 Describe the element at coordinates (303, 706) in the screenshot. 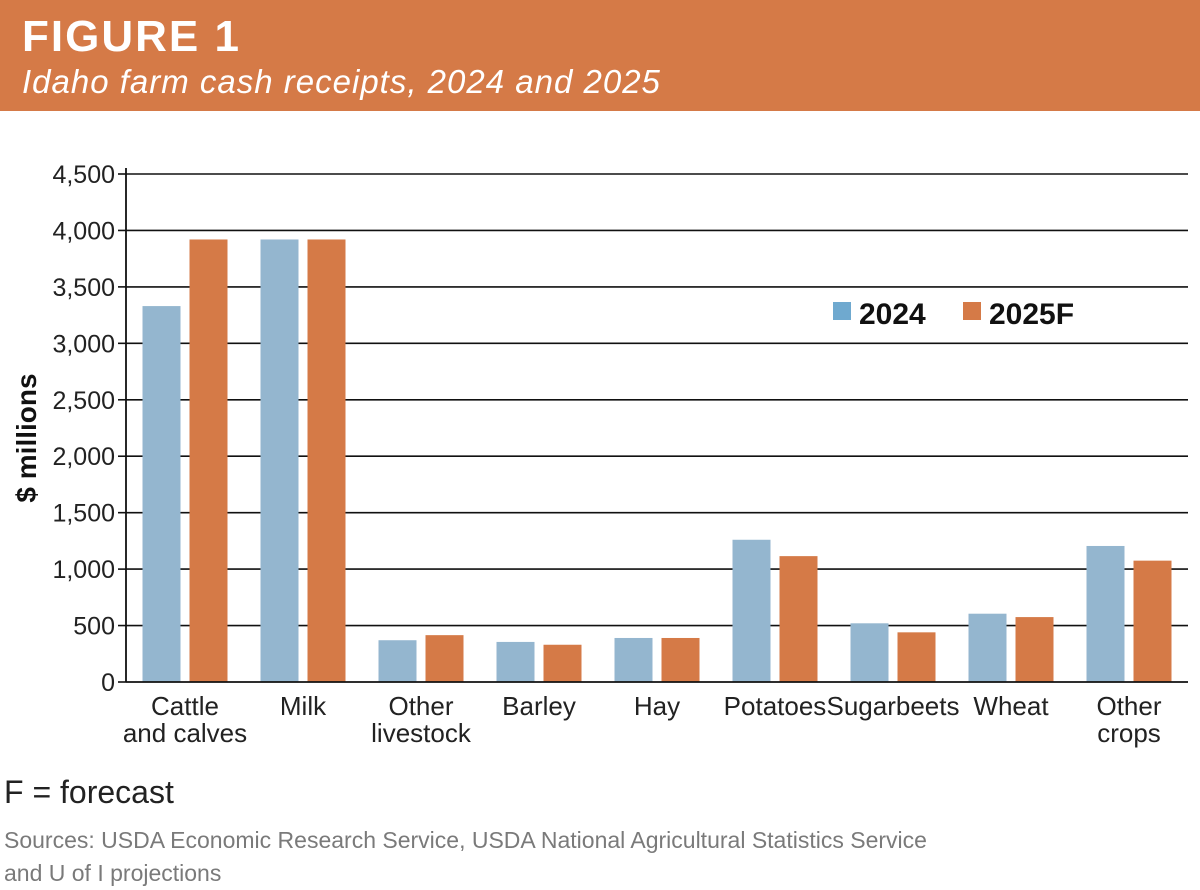

I see `category-label: Milk` at that location.